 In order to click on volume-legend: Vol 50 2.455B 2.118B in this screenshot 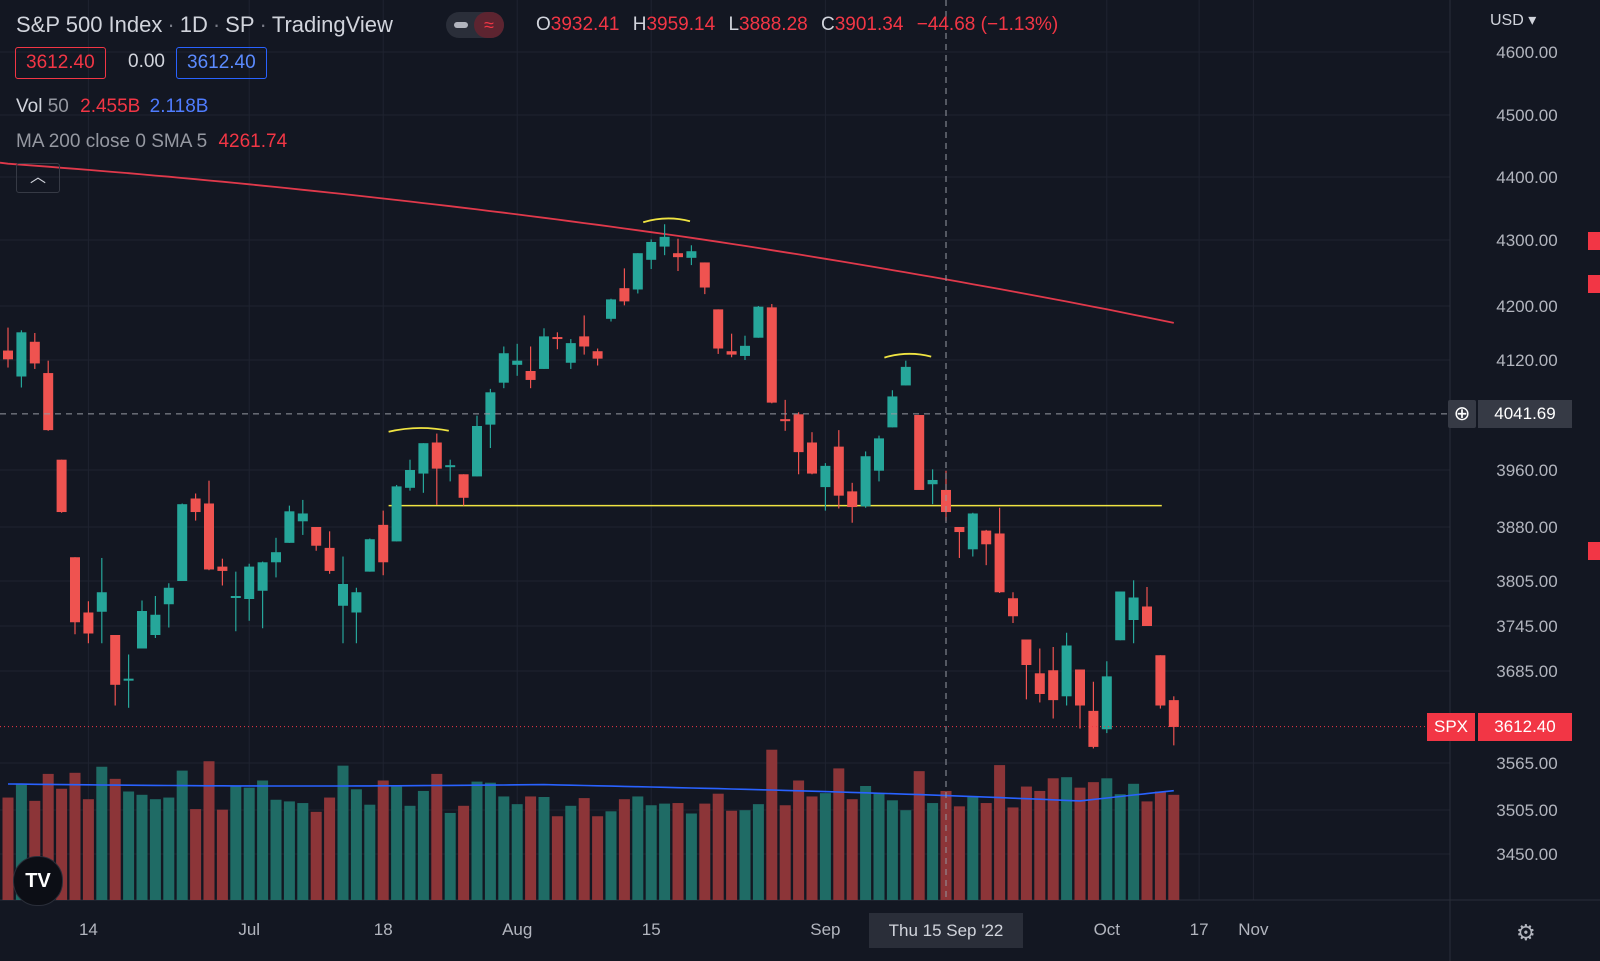, I will do `click(112, 107)`.